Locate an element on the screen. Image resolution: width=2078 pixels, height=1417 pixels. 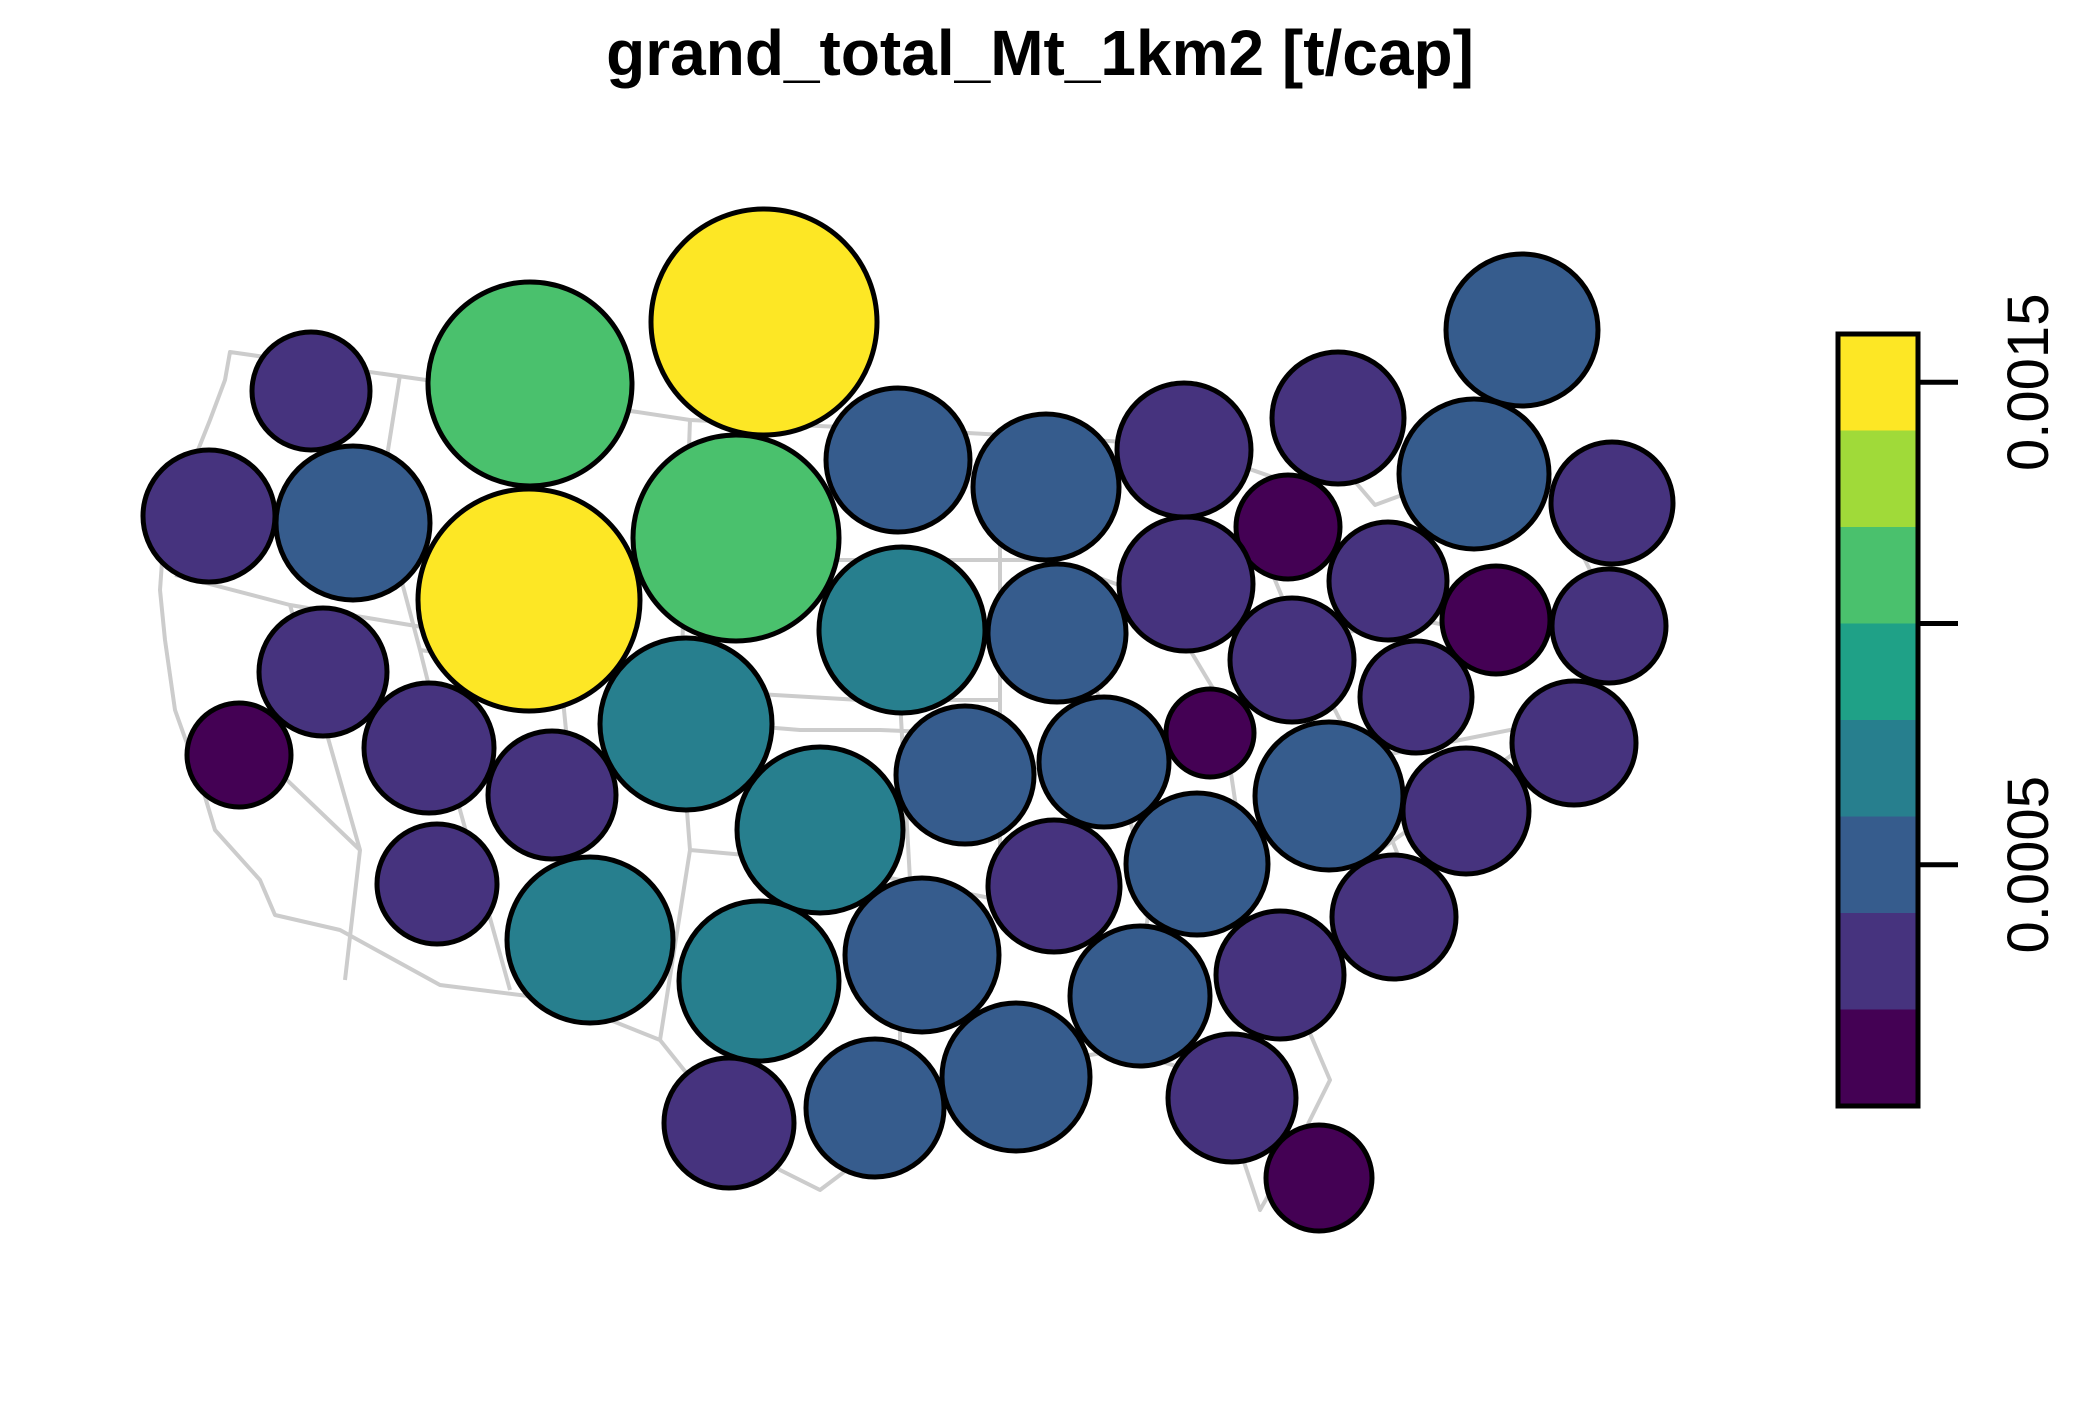
colorbar-frame is located at coordinates (1878, 720).